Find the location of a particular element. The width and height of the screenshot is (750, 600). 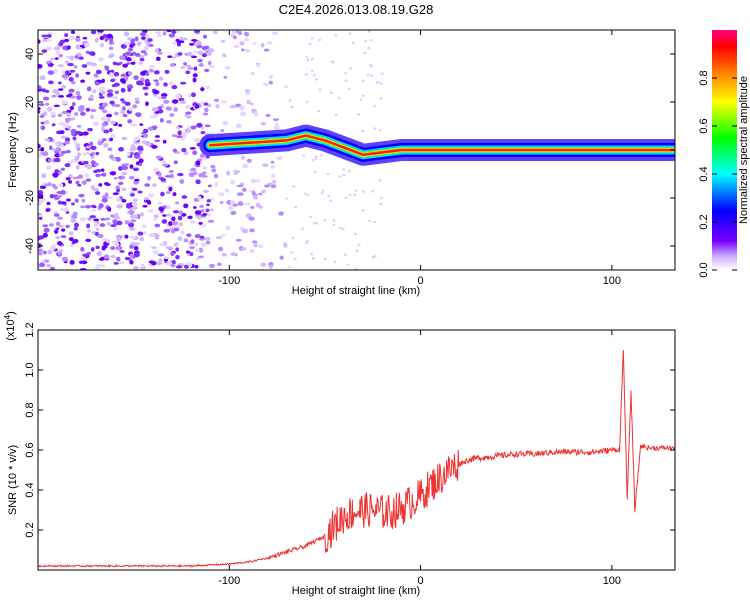

svg-text: (x104) is located at coordinates (10, 326).